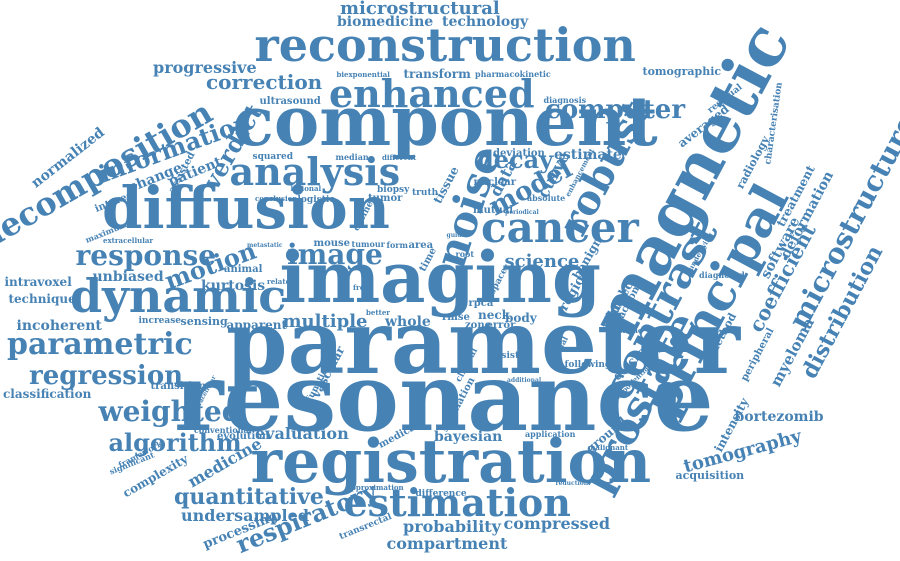  Describe the element at coordinates (628, 330) in the screenshot. I see `cloud-word-w133: volume` at that location.